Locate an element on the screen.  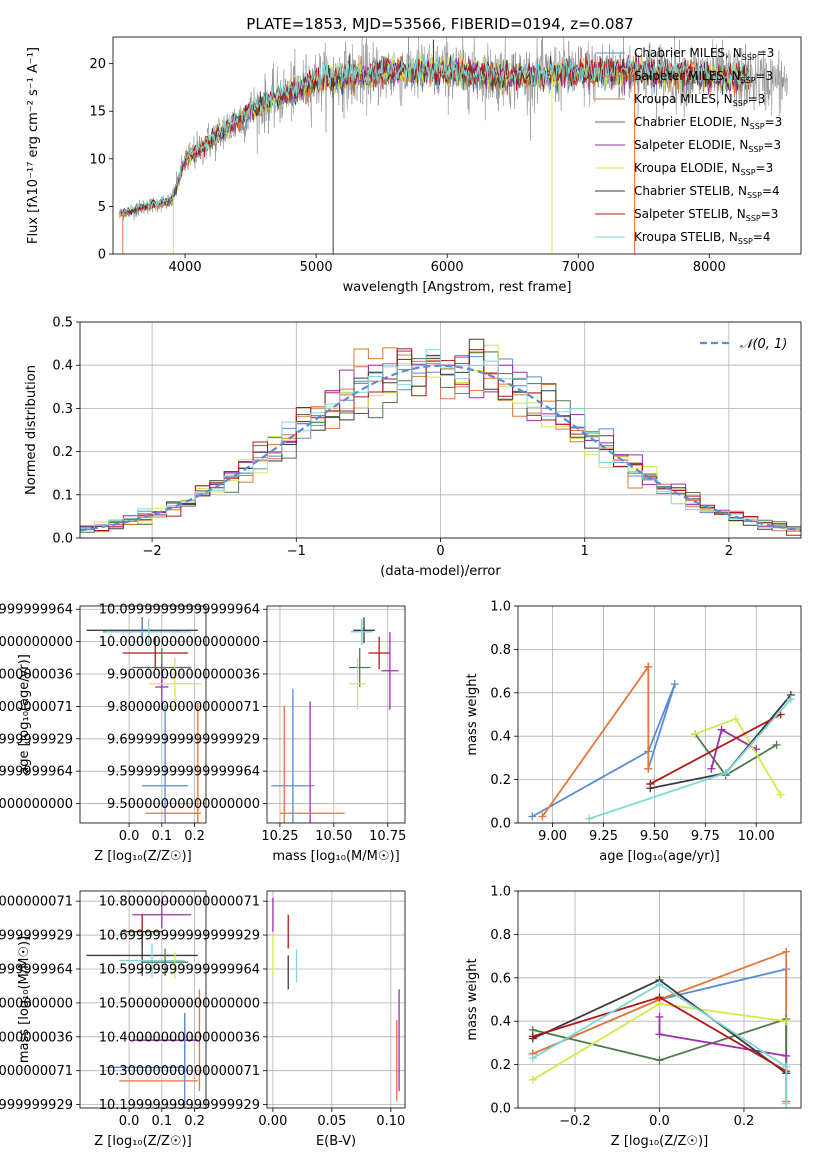
residuals-xtick-label: −2 is located at coordinates (152, 551).